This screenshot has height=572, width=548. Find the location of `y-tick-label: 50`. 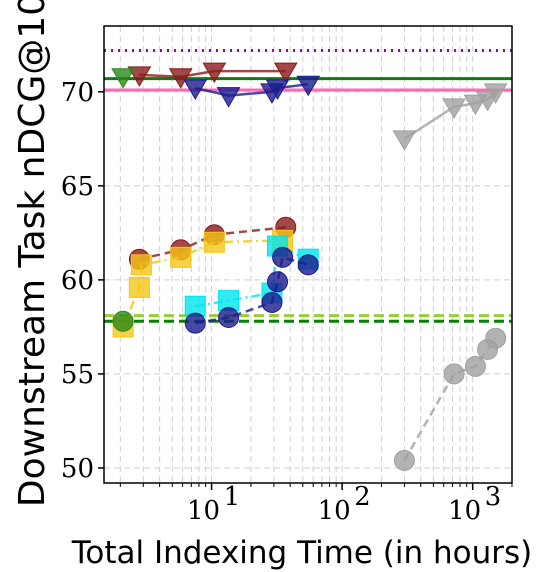

y-tick-label: 50 is located at coordinates (77, 469).